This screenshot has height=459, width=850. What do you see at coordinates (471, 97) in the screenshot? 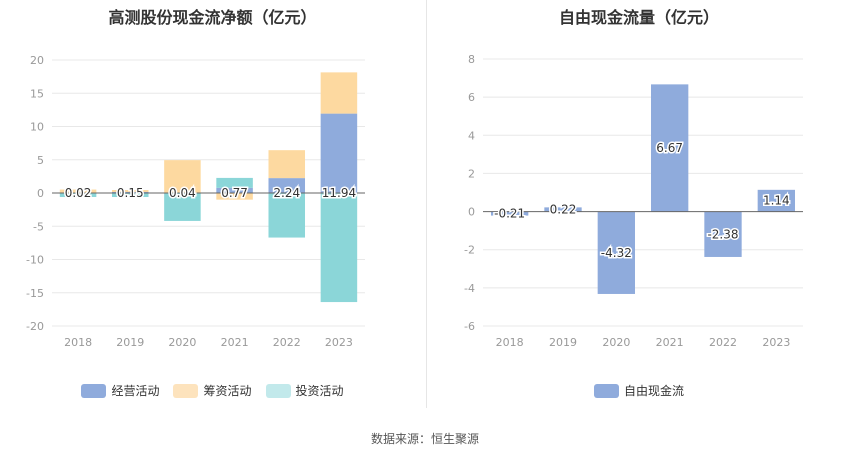
I see `y-tick-label: 6` at bounding box center [471, 97].